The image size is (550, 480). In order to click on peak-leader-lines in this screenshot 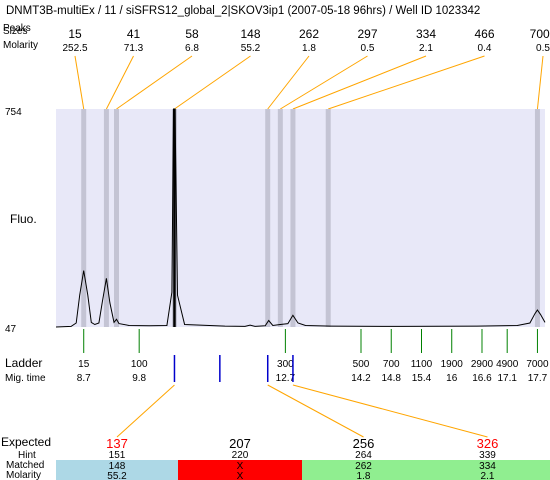, I will do `click(309, 82)`.